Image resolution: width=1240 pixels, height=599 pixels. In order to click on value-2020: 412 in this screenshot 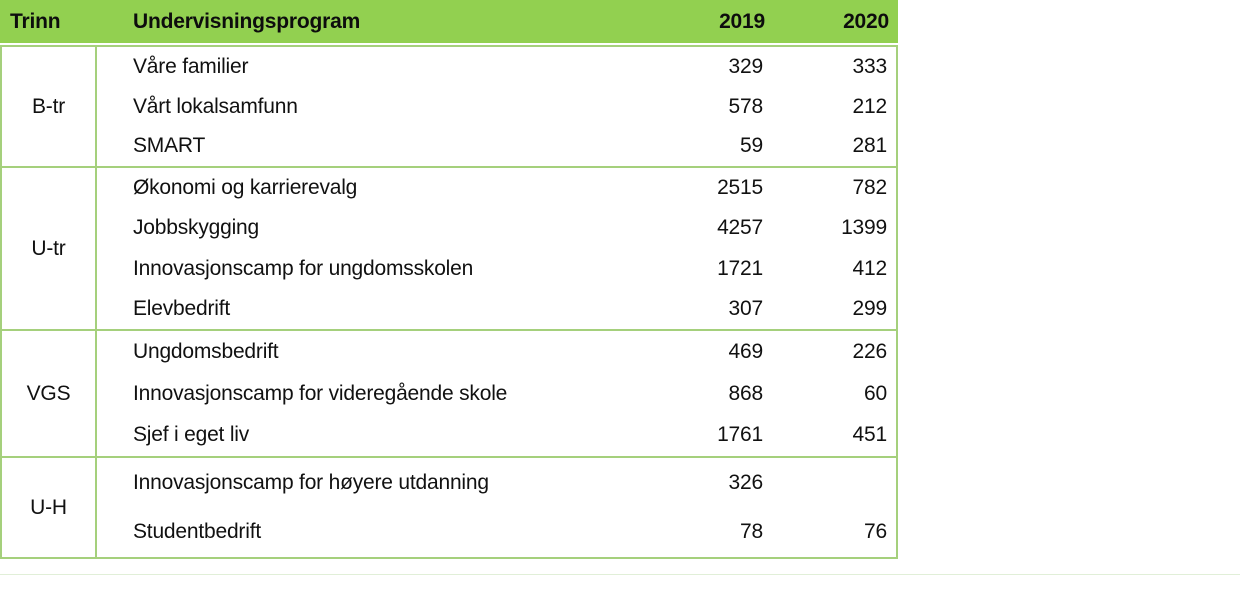, I will do `click(870, 268)`.